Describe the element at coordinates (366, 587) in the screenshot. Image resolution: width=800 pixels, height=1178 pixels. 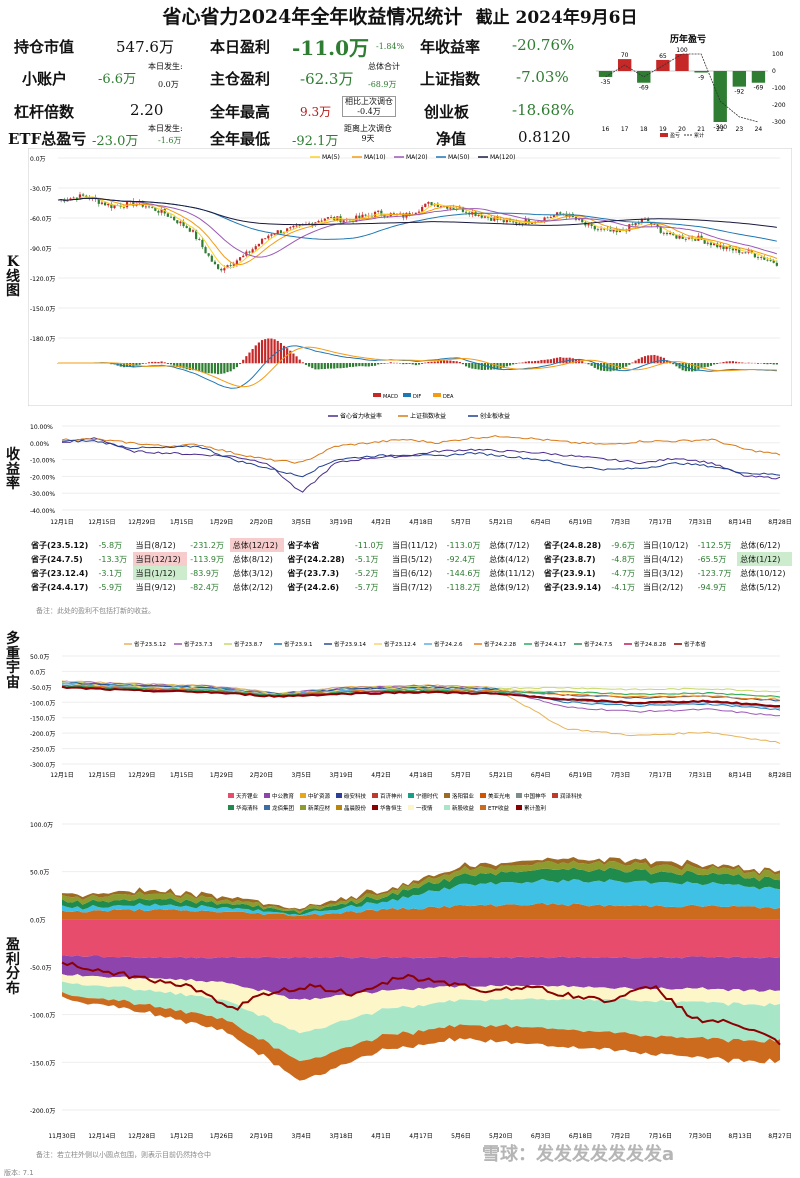
I see `compare-cell: -5.7万` at that location.